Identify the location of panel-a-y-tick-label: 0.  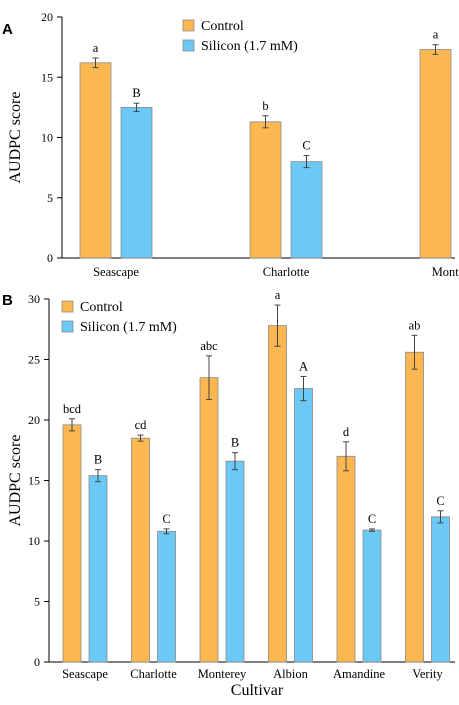
(50, 258).